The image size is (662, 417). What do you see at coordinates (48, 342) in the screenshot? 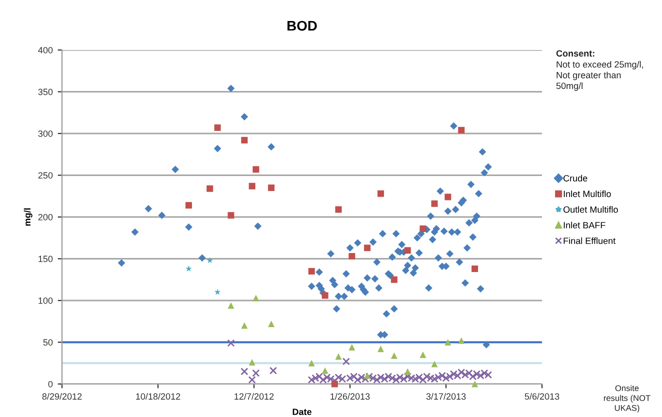
I see `y-tick-label: 50` at bounding box center [48, 342].